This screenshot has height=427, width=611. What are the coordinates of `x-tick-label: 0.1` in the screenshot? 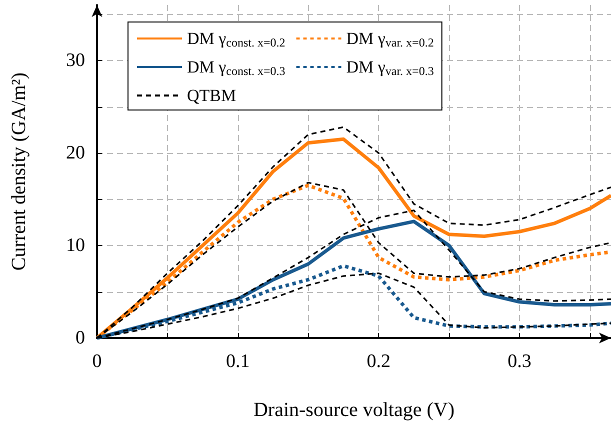 It's located at (238, 361).